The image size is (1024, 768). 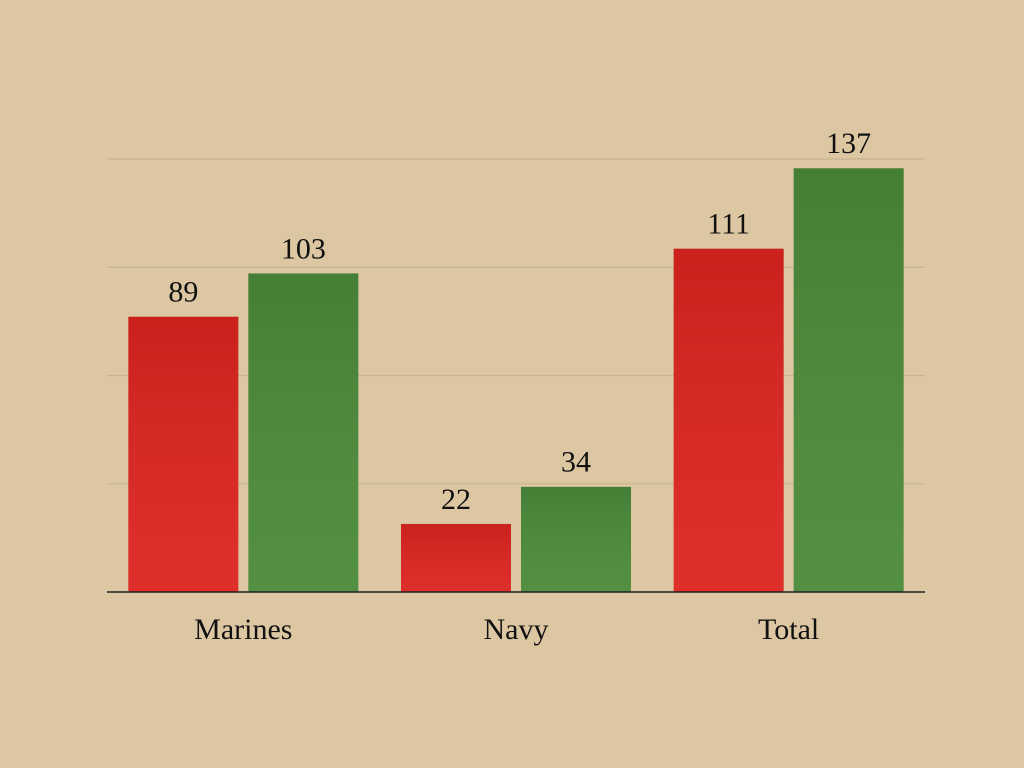 I want to click on data-label: 34, so click(x=576, y=462).